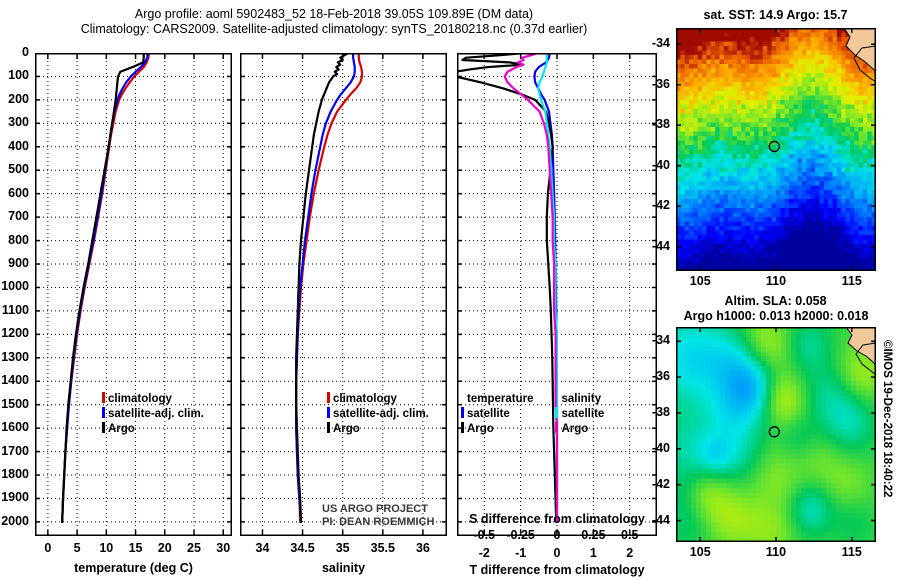 The width and height of the screenshot is (900, 580). I want to click on x-tick-label: 15, so click(135, 548).